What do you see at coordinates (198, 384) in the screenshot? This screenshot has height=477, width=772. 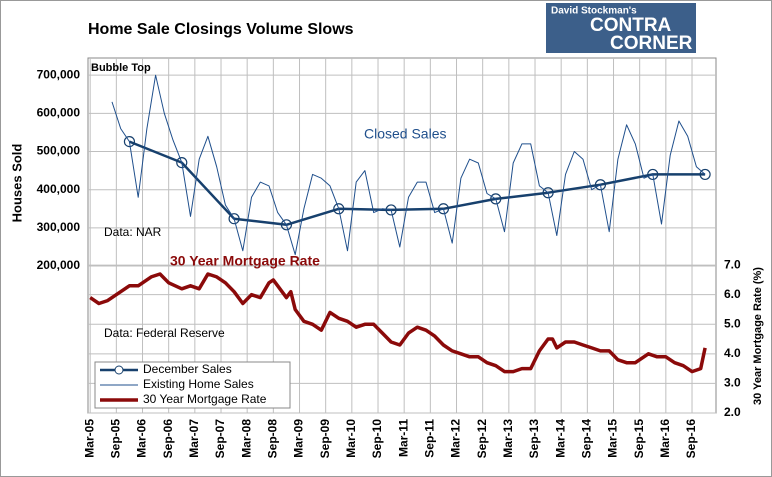 I see `legend-label: Existing Home Sales` at bounding box center [198, 384].